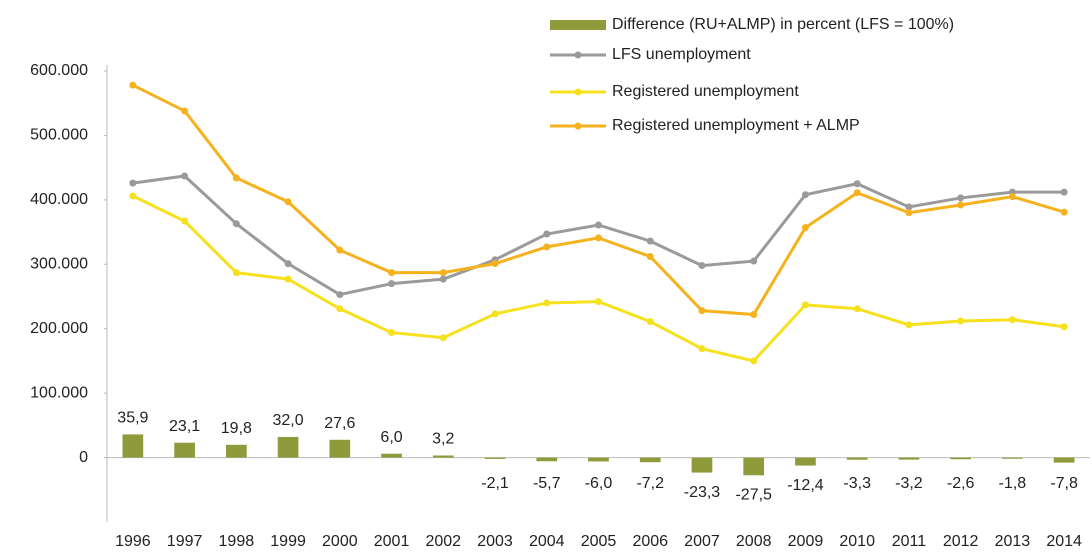  What do you see at coordinates (650, 483) in the screenshot?
I see `data-label: -7,2` at bounding box center [650, 483].